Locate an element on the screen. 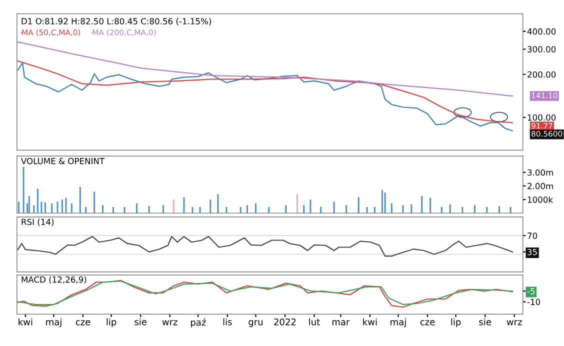 The height and width of the screenshot is (346, 564). chart-title: RSI (14) is located at coordinates (38, 222).